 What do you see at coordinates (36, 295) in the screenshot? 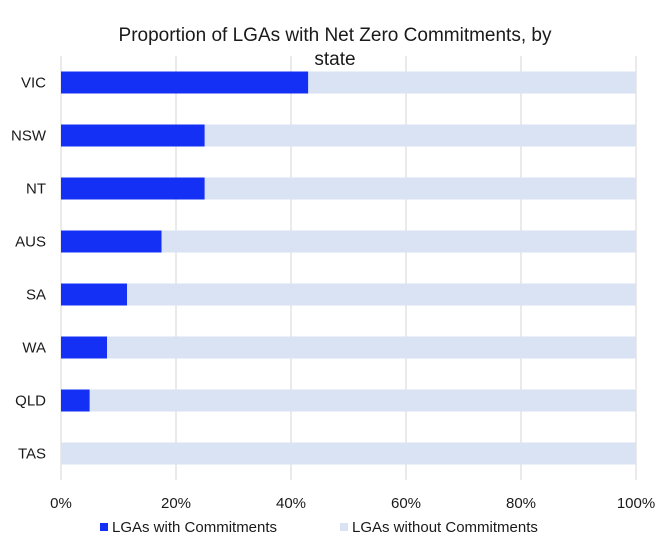
I see `category-label-sa: SA` at bounding box center [36, 295].